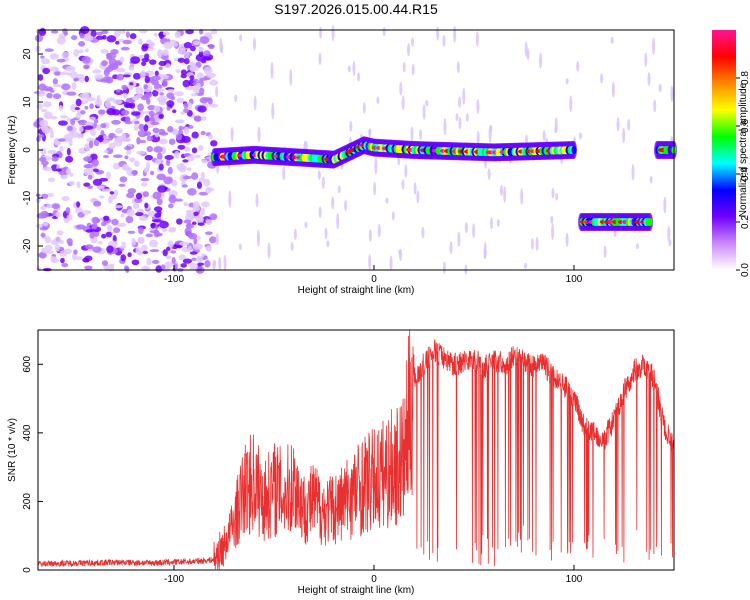  I want to click on snr-x-label: Height of straight line (km), so click(356, 590).